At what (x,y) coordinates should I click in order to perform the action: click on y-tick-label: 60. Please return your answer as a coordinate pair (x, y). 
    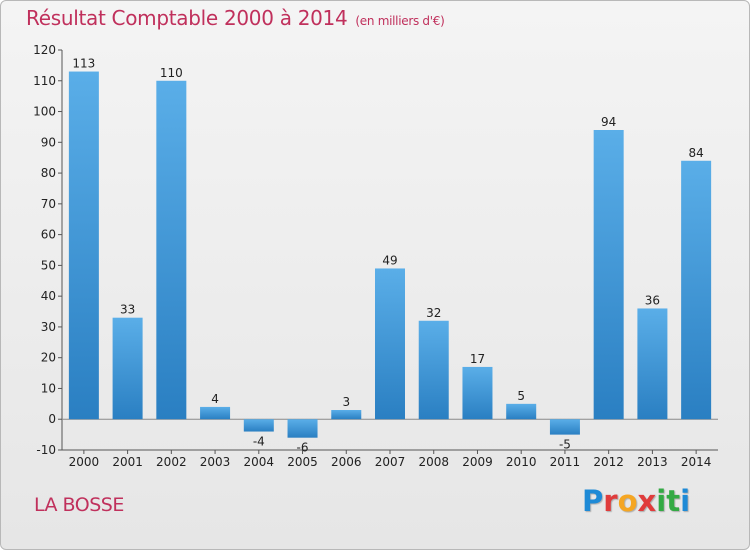
    Looking at the image, I should click on (48, 235).